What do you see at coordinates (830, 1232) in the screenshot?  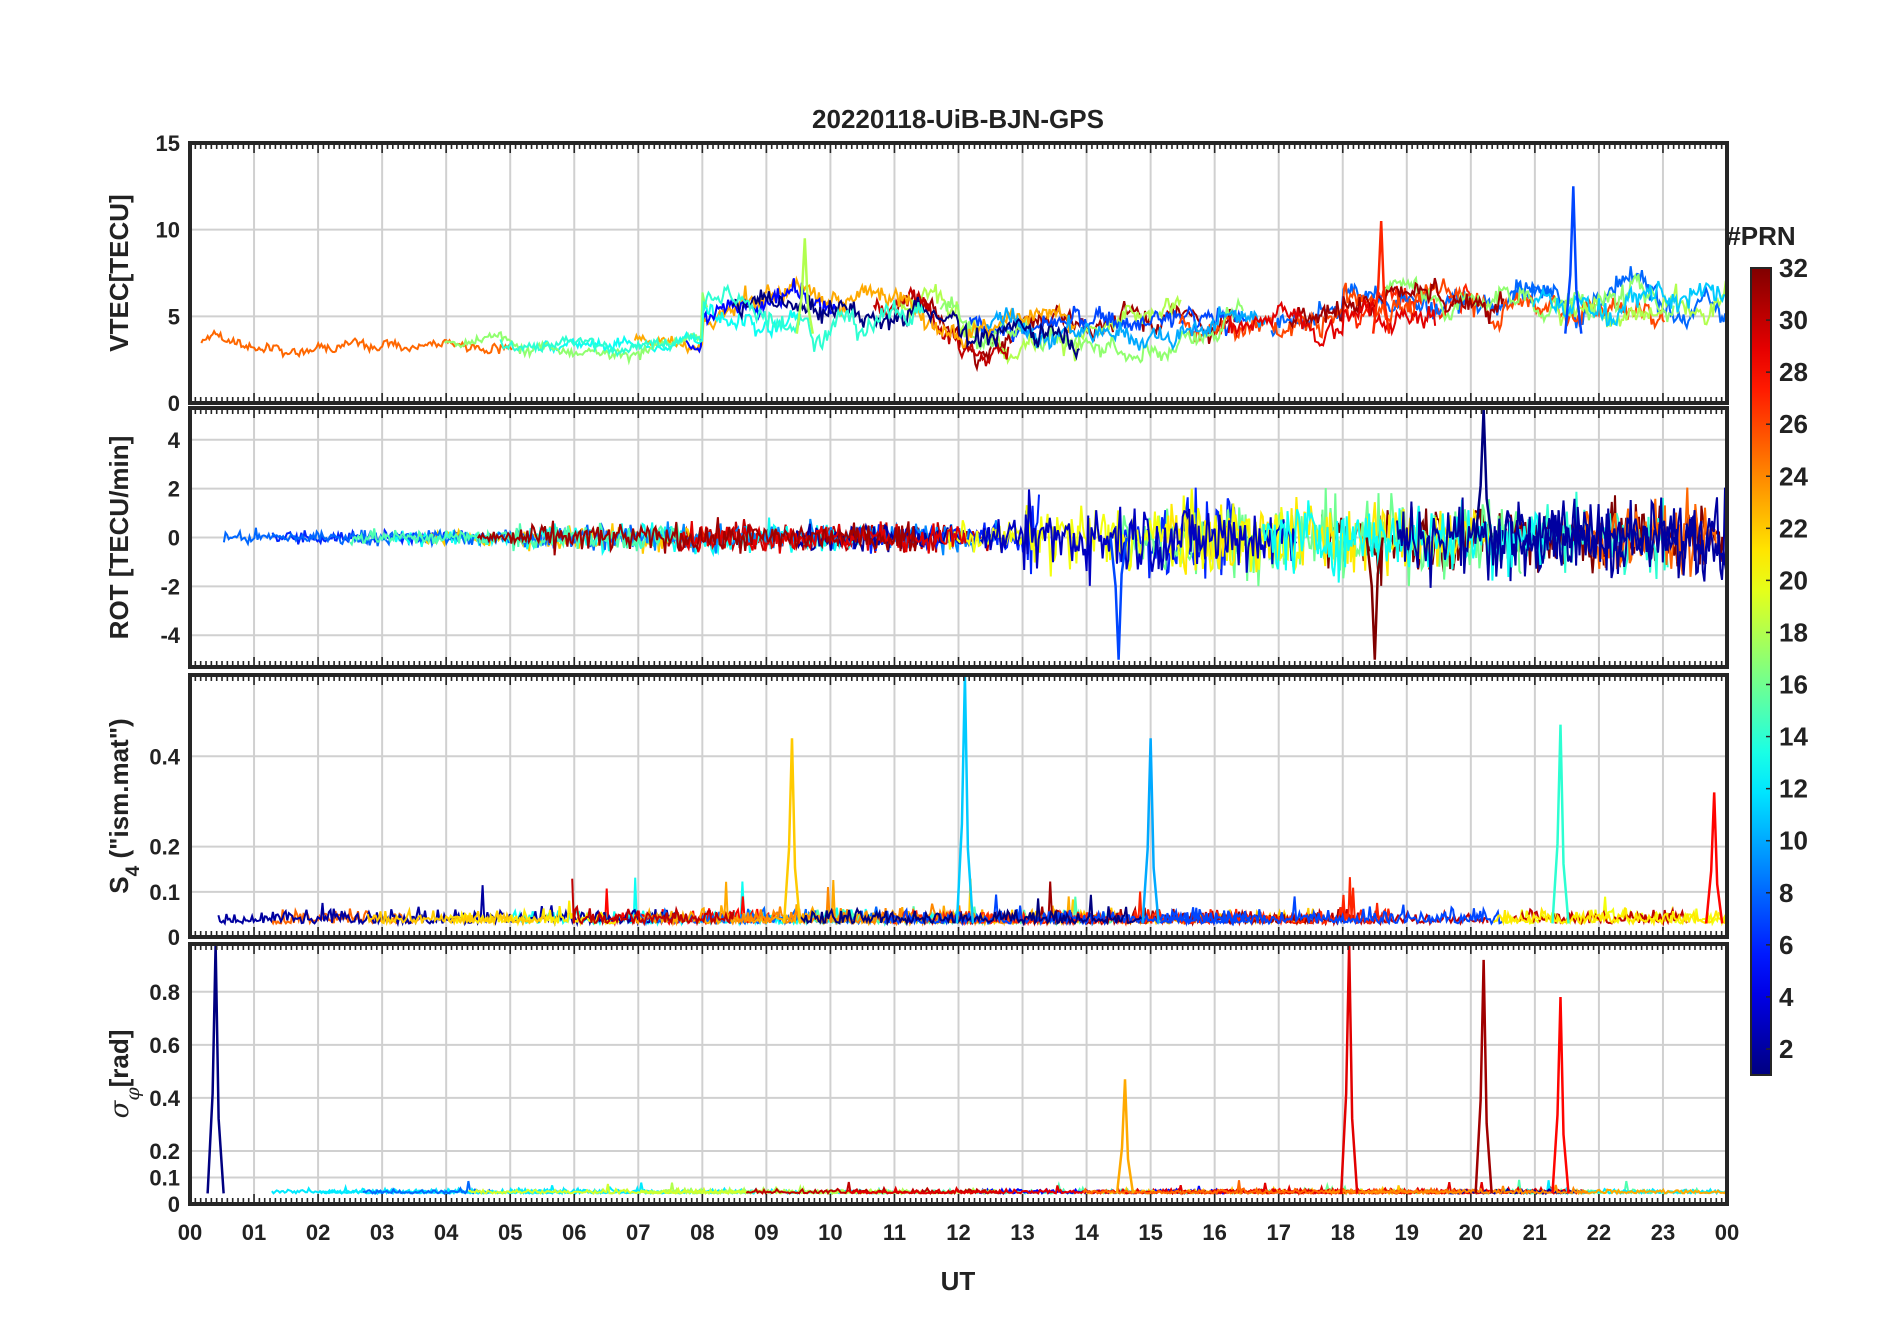 I see `x-tick-label: 10` at bounding box center [830, 1232].